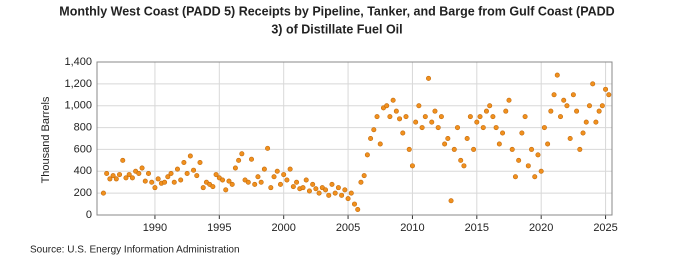  I want to click on x-tick-label: 2005, so click(348, 228).